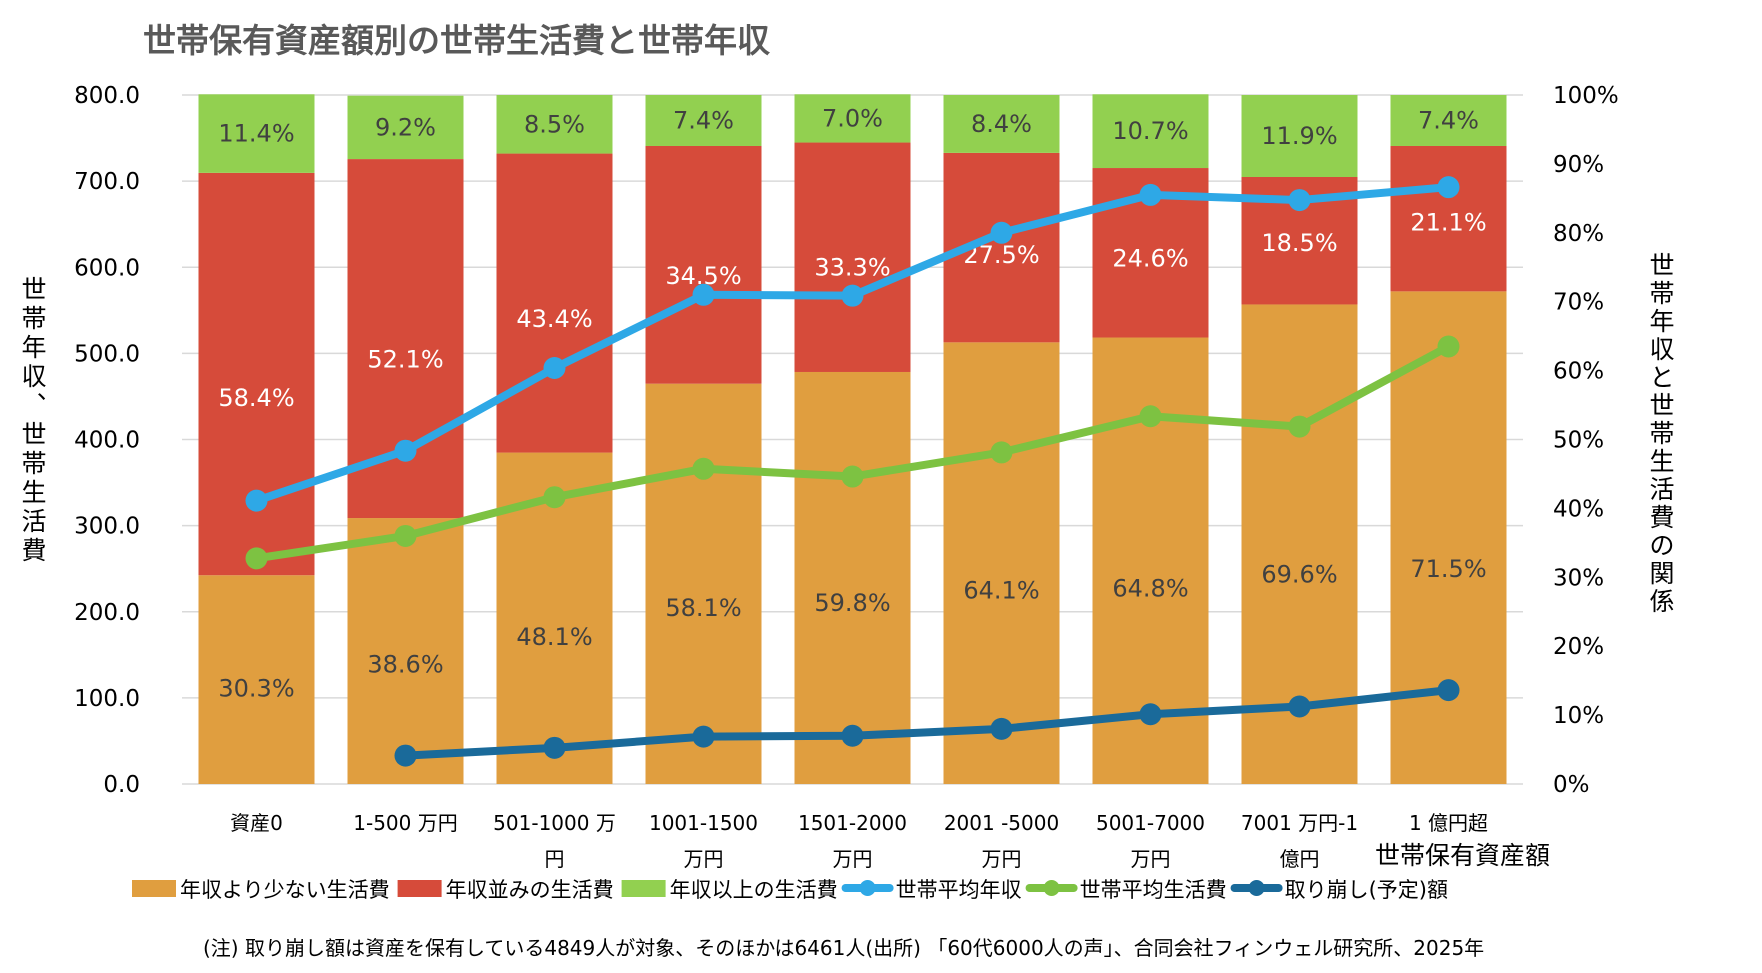 Image resolution: width=1762 pixels, height=973 pixels. Describe the element at coordinates (1299, 575) in the screenshot. I see `bar-value-label: 69.6%` at that location.